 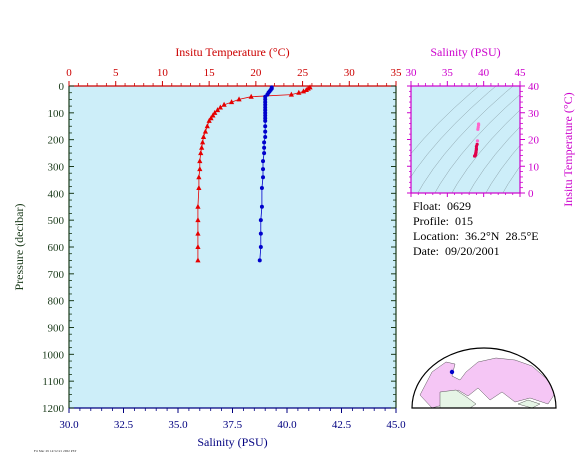 What do you see at coordinates (56, 248) in the screenshot?
I see `y-tick-label: 600` at bounding box center [56, 248].